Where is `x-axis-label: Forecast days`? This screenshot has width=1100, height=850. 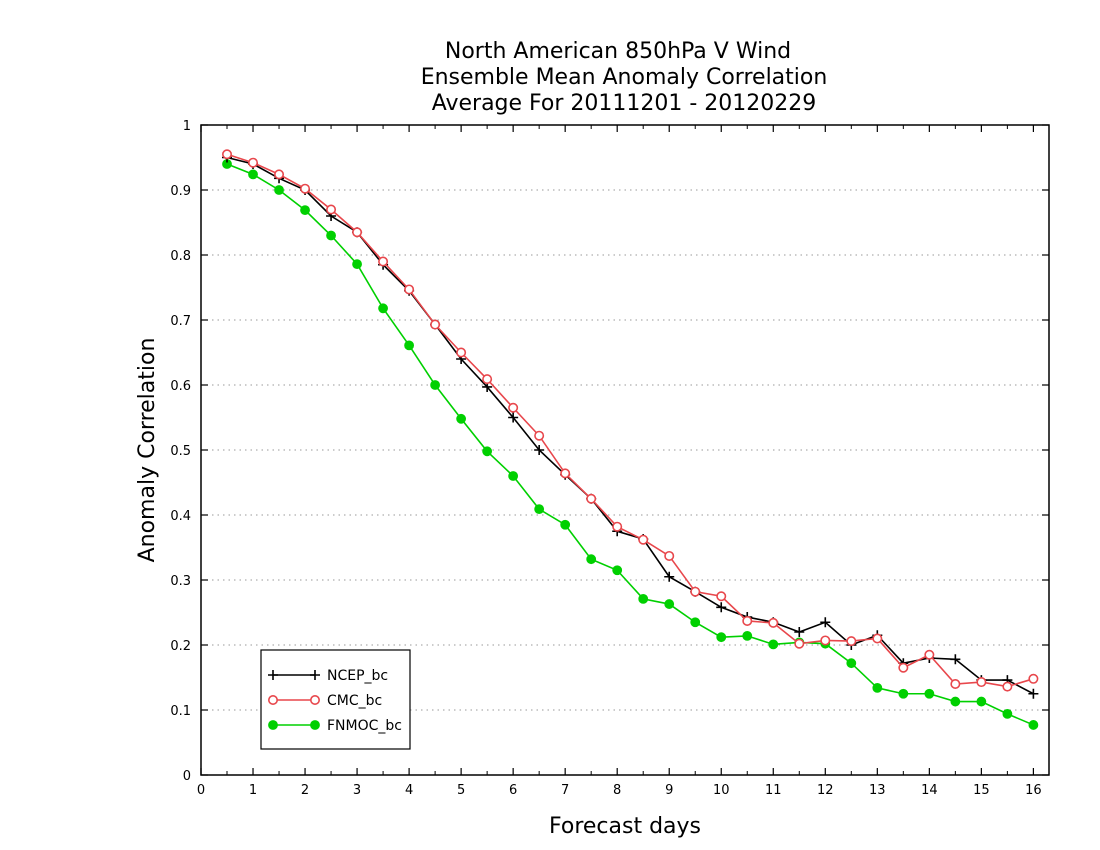
x-axis-label: Forecast days is located at coordinates (625, 826).